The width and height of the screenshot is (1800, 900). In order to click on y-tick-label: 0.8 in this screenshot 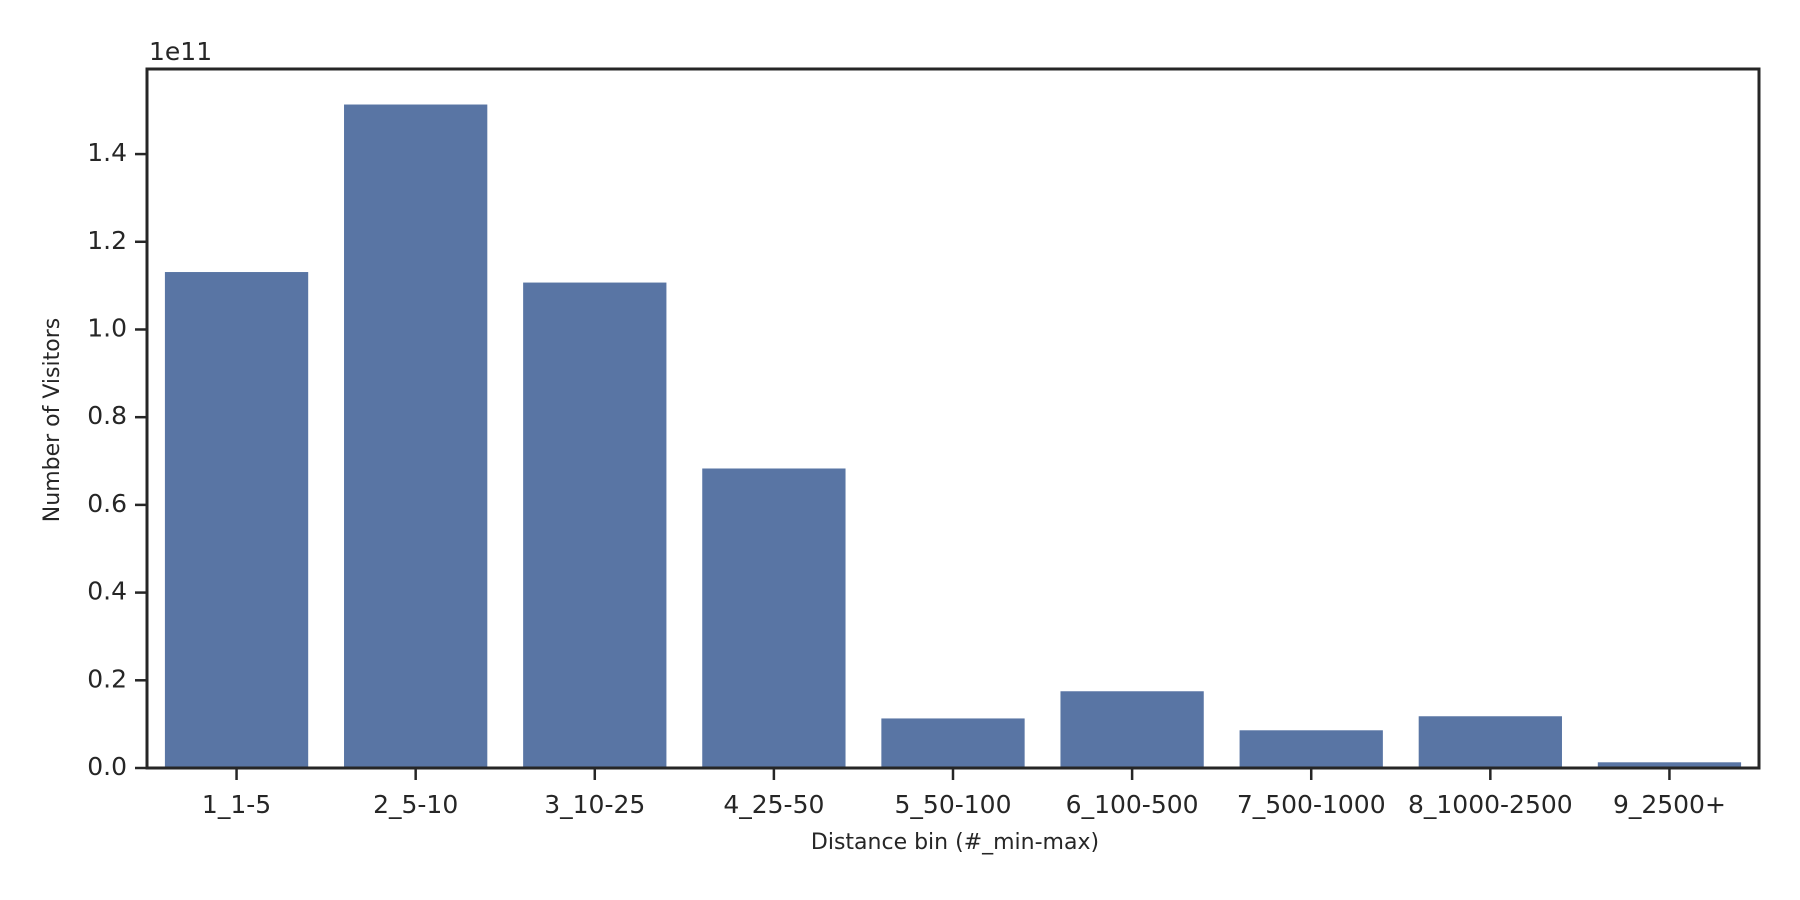, I will do `click(107, 415)`.